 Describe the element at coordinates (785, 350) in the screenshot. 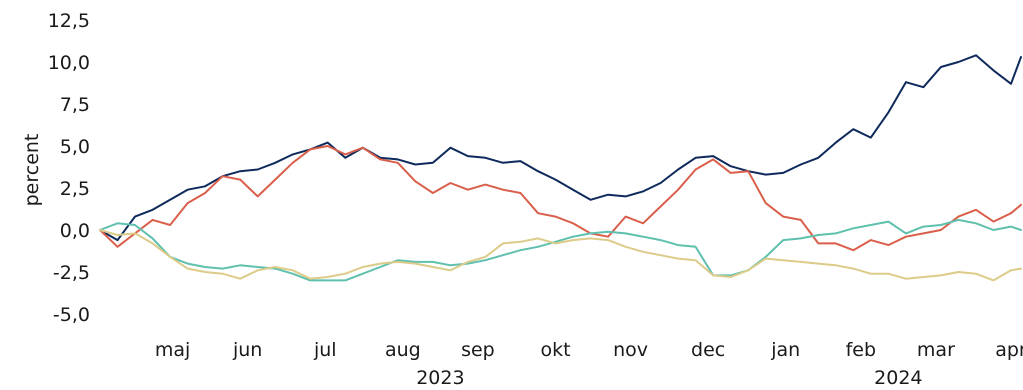

I see `x-tick-label: jan` at that location.